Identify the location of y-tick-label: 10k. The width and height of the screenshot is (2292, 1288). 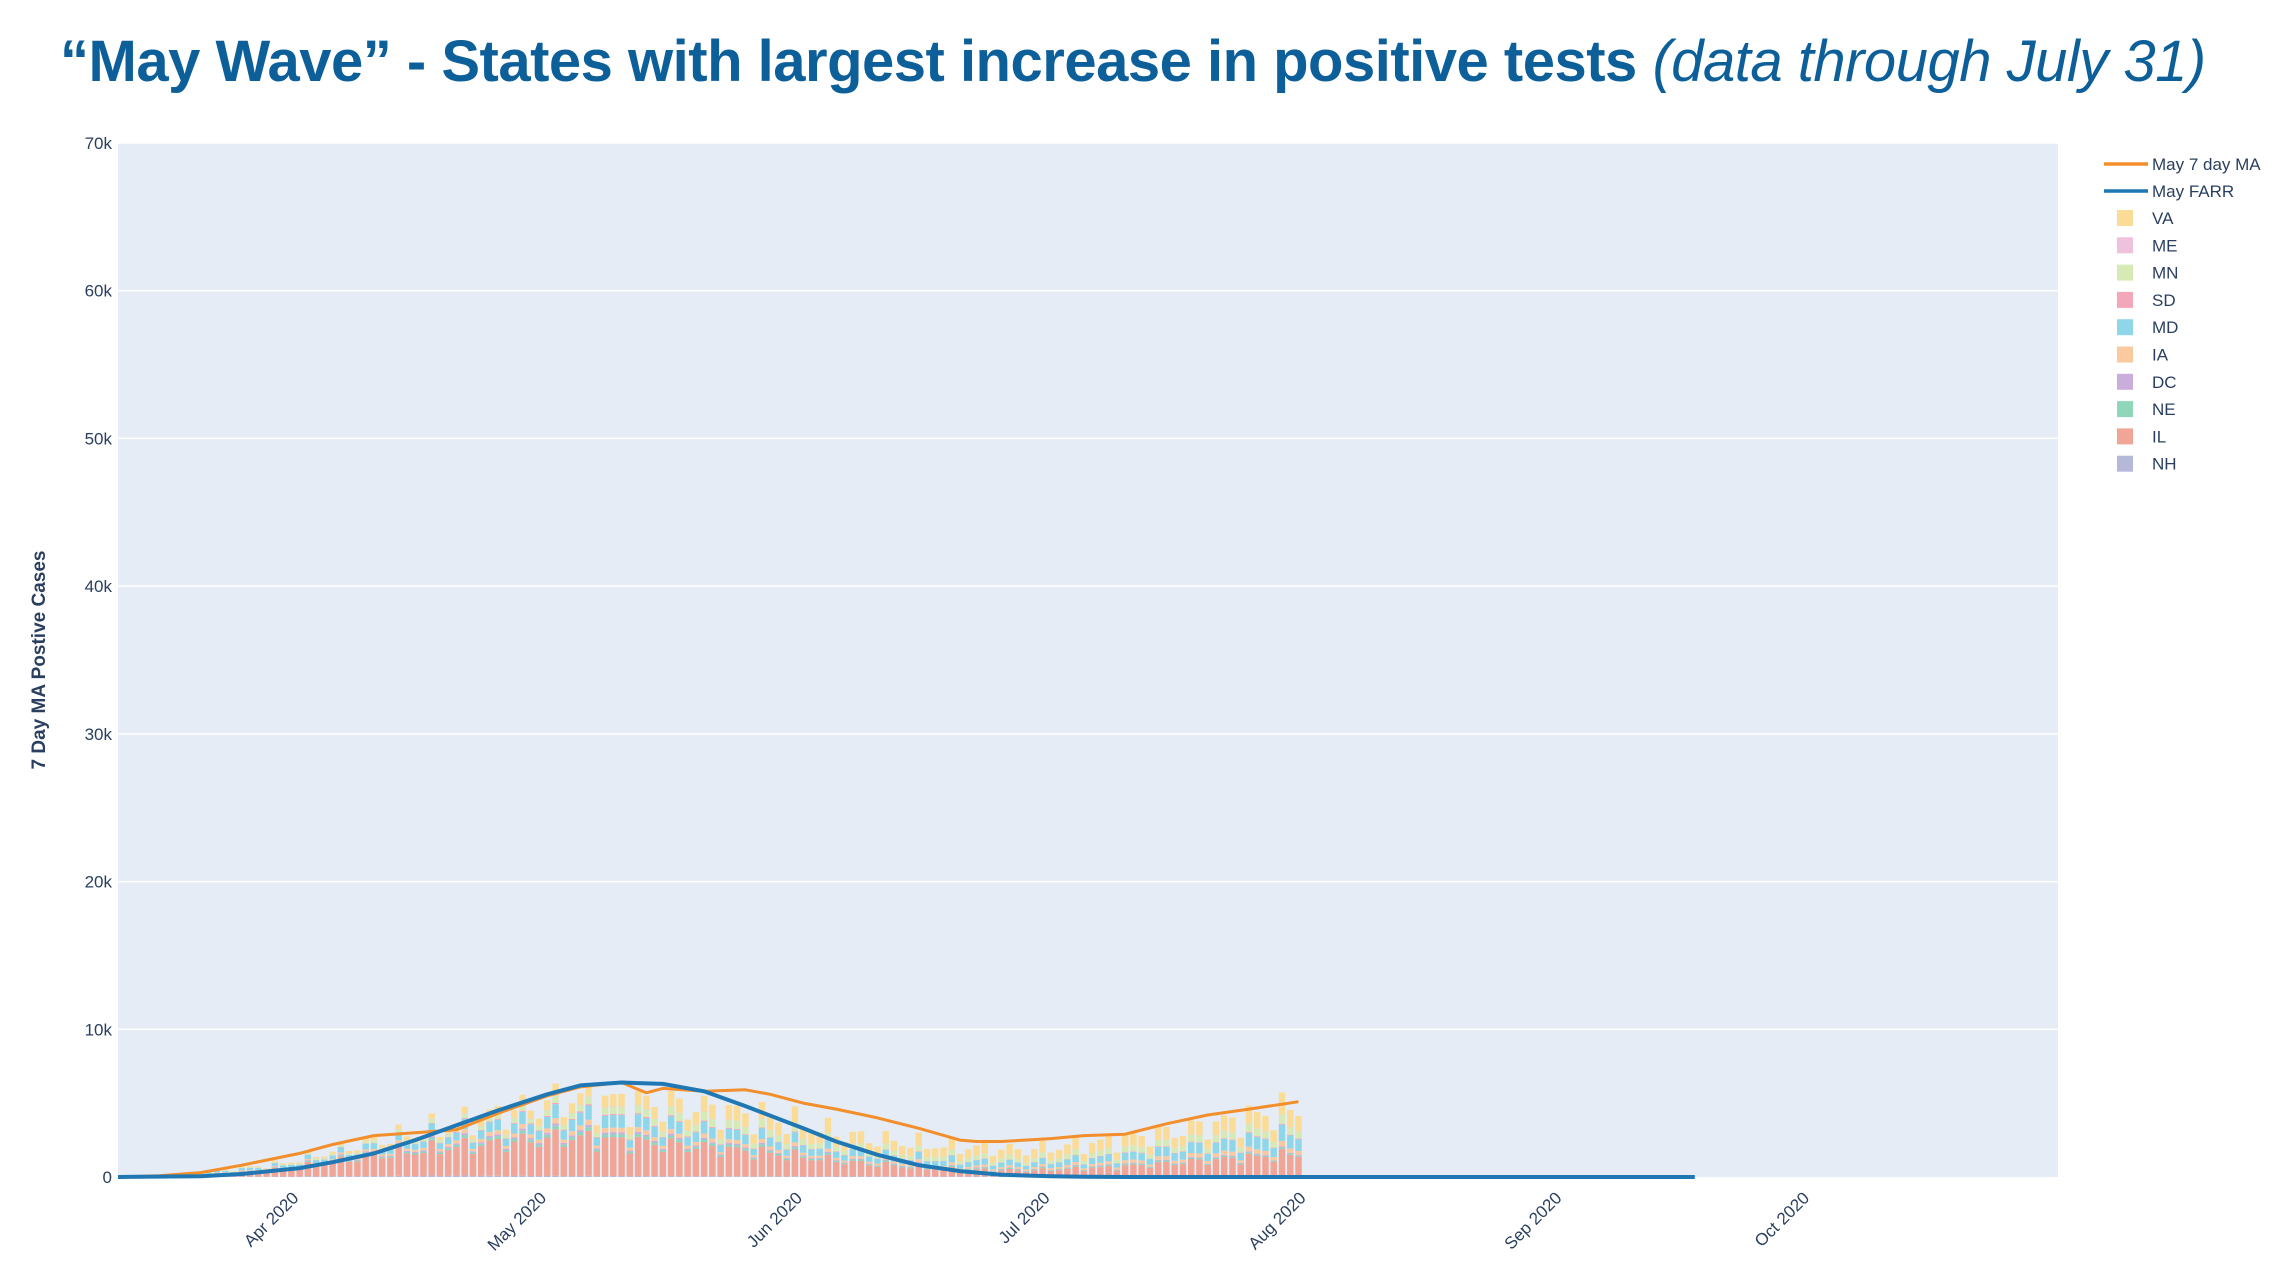
(99, 1029).